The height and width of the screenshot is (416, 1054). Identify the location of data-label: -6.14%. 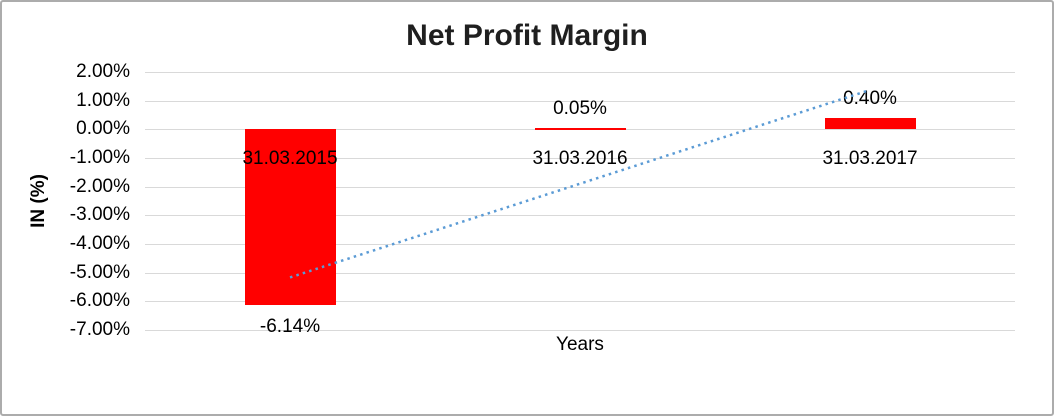
(290, 327).